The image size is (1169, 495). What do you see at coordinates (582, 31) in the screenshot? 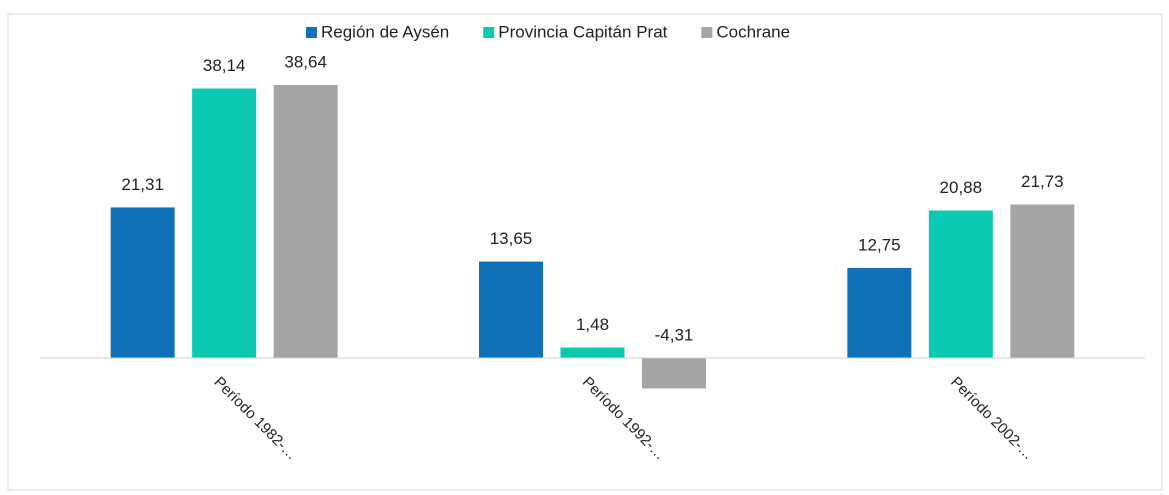
I see `legend-label: Provincia Capitán Prat` at bounding box center [582, 31].